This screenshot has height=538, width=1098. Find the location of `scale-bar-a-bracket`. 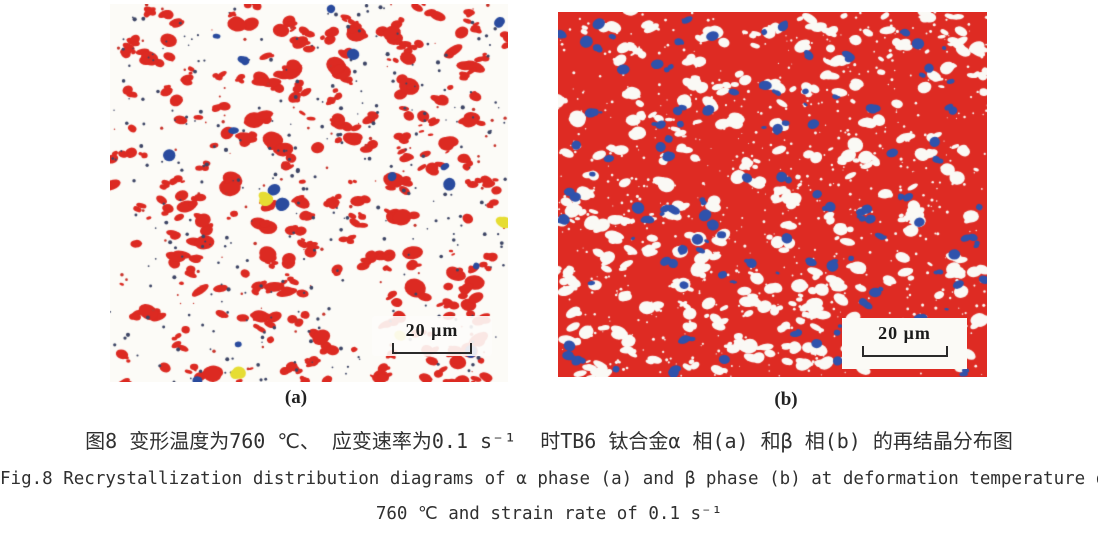

scale-bar-a-bracket is located at coordinates (432, 348).